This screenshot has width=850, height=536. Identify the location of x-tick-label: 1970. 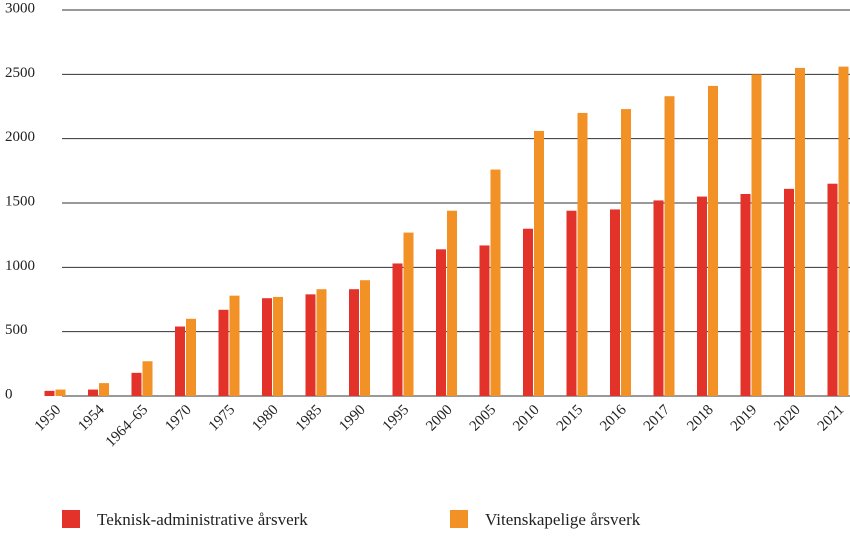
(178, 418).